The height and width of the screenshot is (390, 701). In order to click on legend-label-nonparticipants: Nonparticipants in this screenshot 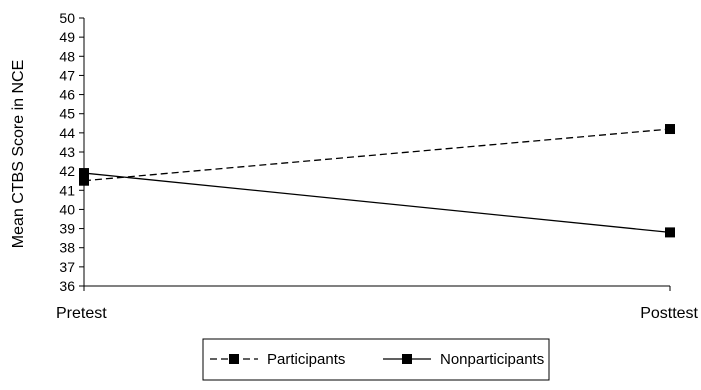, I will do `click(492, 359)`.